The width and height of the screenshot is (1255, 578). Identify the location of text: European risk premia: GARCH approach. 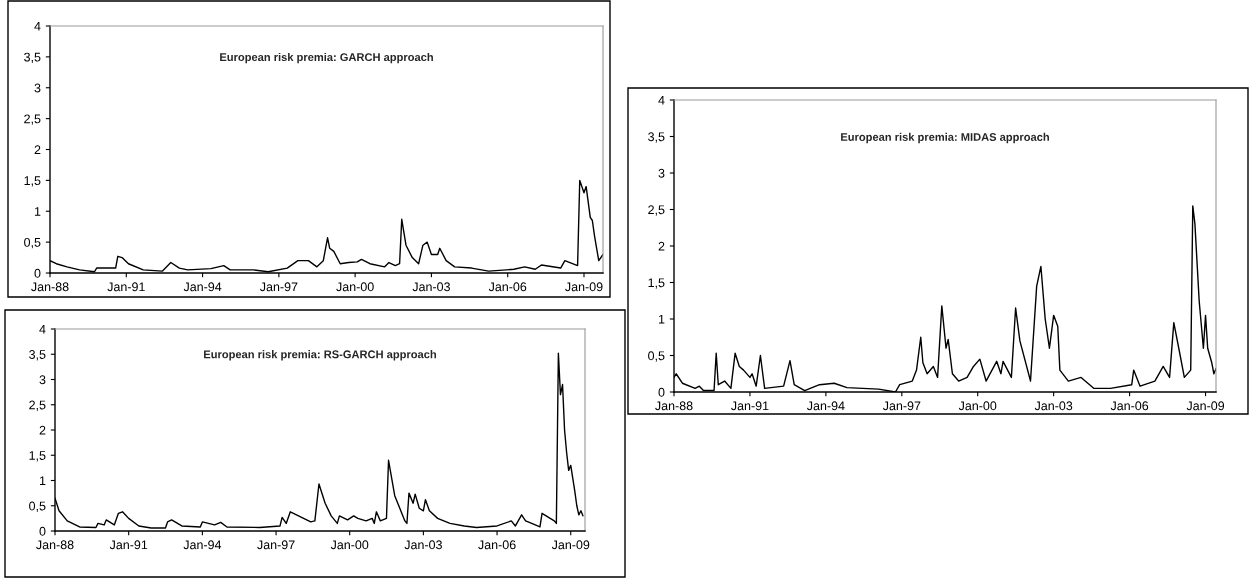
(326, 58).